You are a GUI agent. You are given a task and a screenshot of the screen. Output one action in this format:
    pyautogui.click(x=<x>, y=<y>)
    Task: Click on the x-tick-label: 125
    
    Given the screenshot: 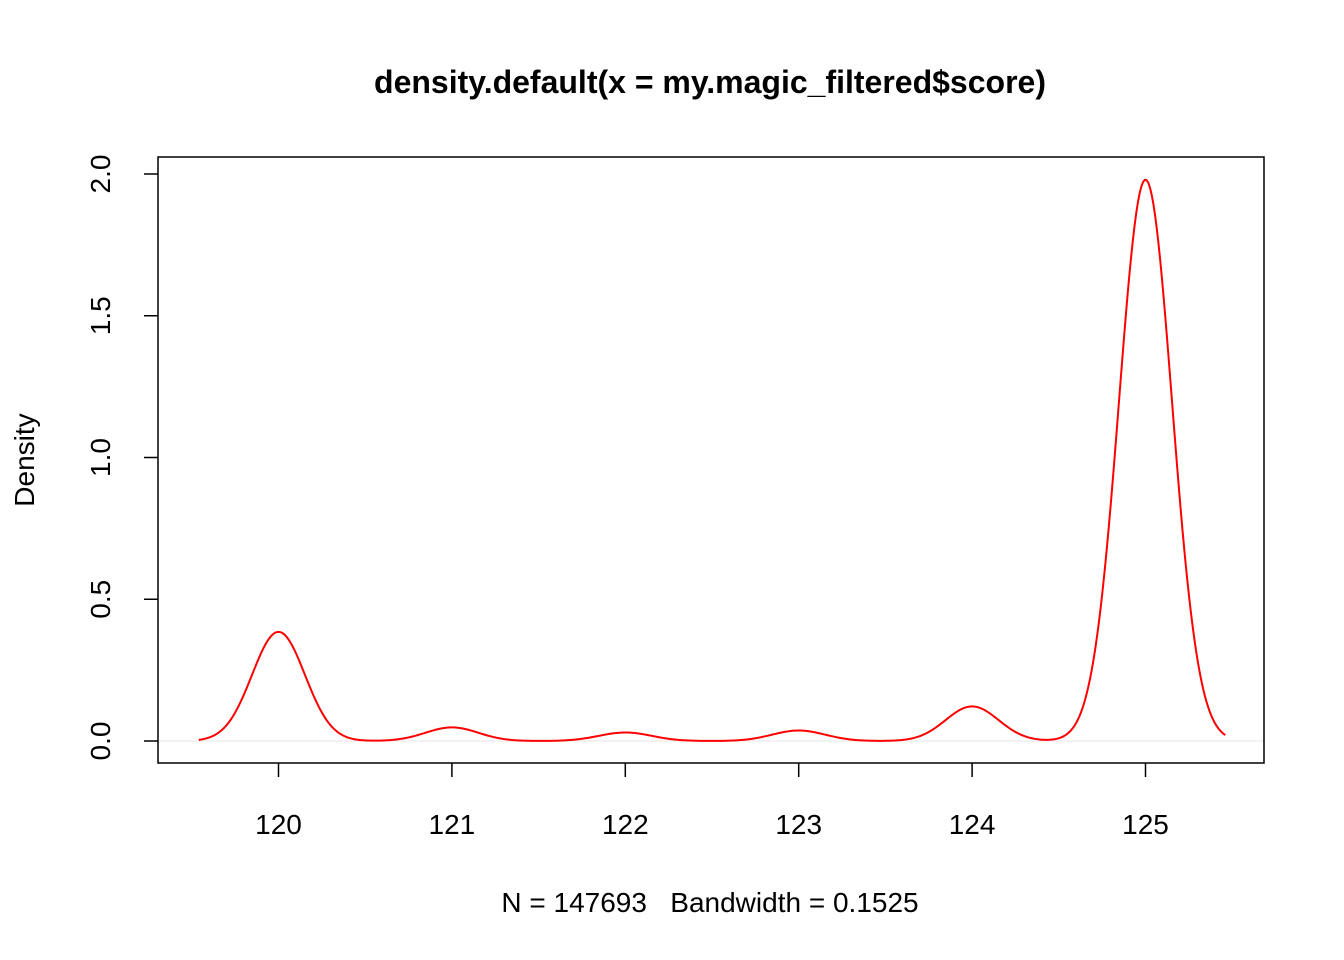 What is the action you would take?
    pyautogui.click(x=1145, y=824)
    